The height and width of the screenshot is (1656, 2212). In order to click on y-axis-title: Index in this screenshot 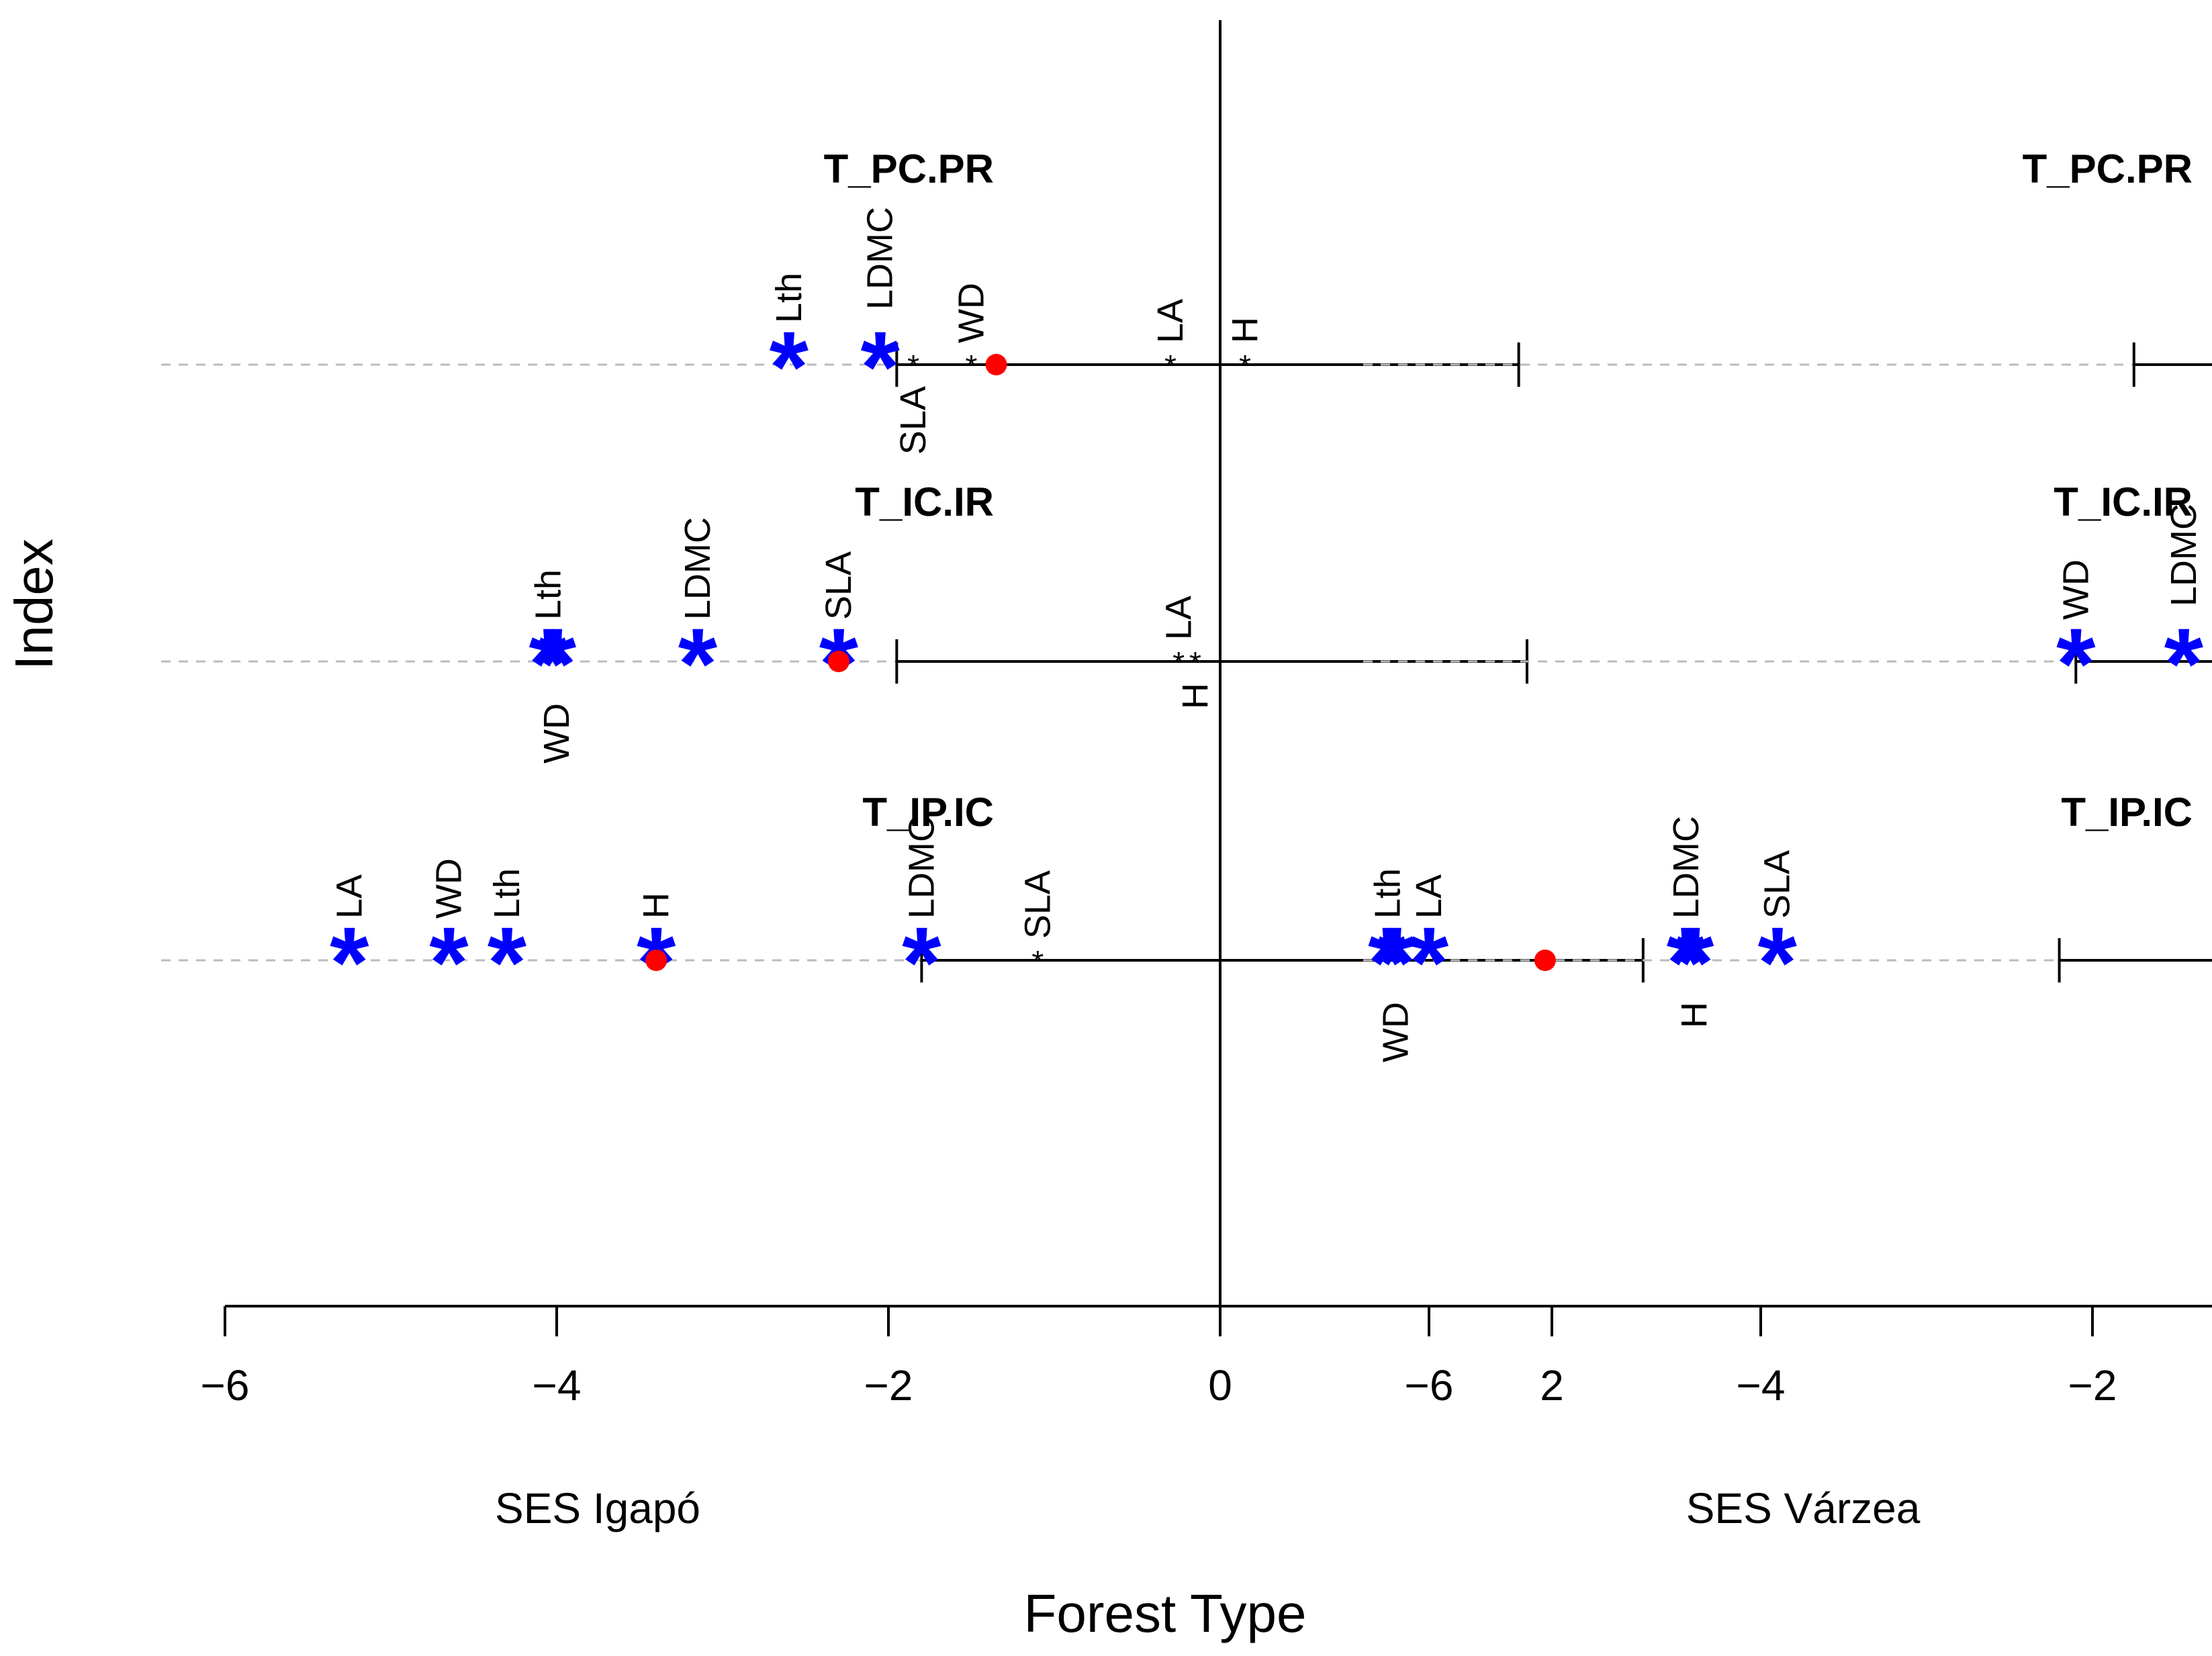, I will do `click(34, 604)`.